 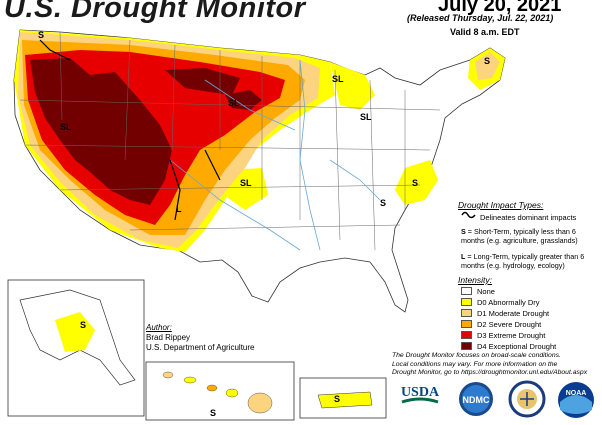 What do you see at coordinates (475, 280) in the screenshot?
I see `intensity-title: Intensity:` at bounding box center [475, 280].